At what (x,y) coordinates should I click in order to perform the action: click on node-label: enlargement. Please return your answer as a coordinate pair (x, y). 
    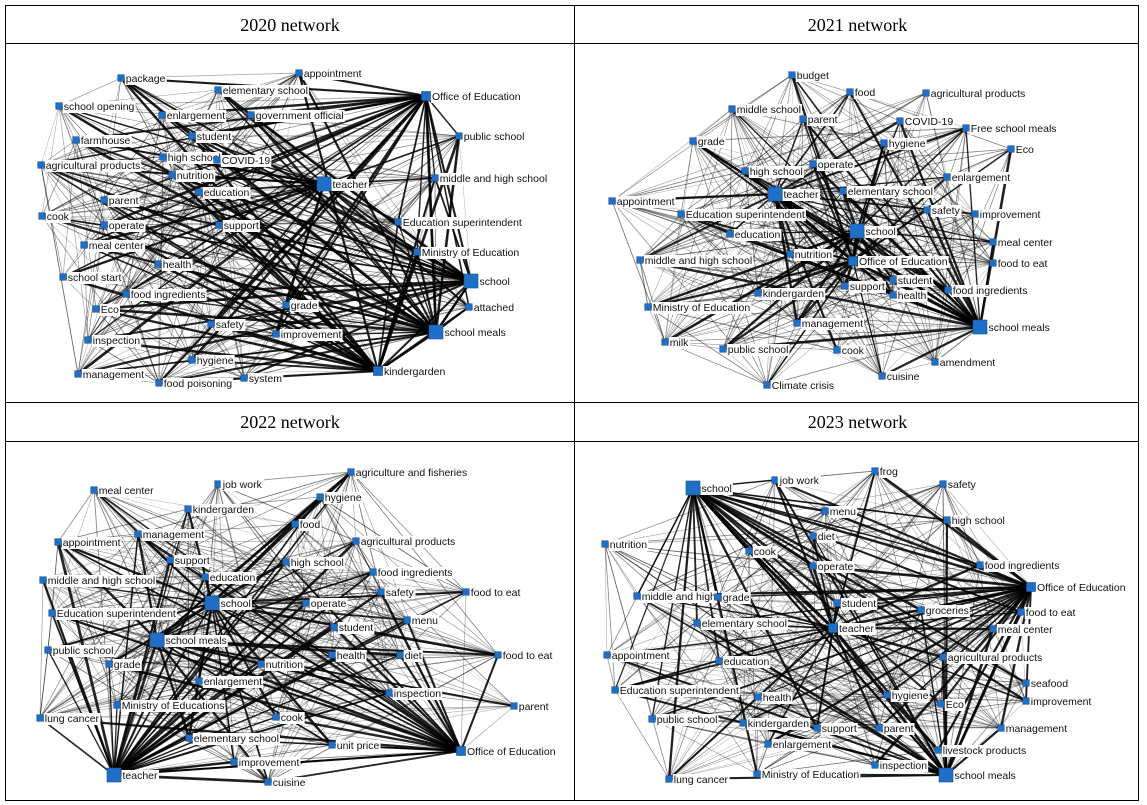
    Looking at the image, I should click on (981, 178).